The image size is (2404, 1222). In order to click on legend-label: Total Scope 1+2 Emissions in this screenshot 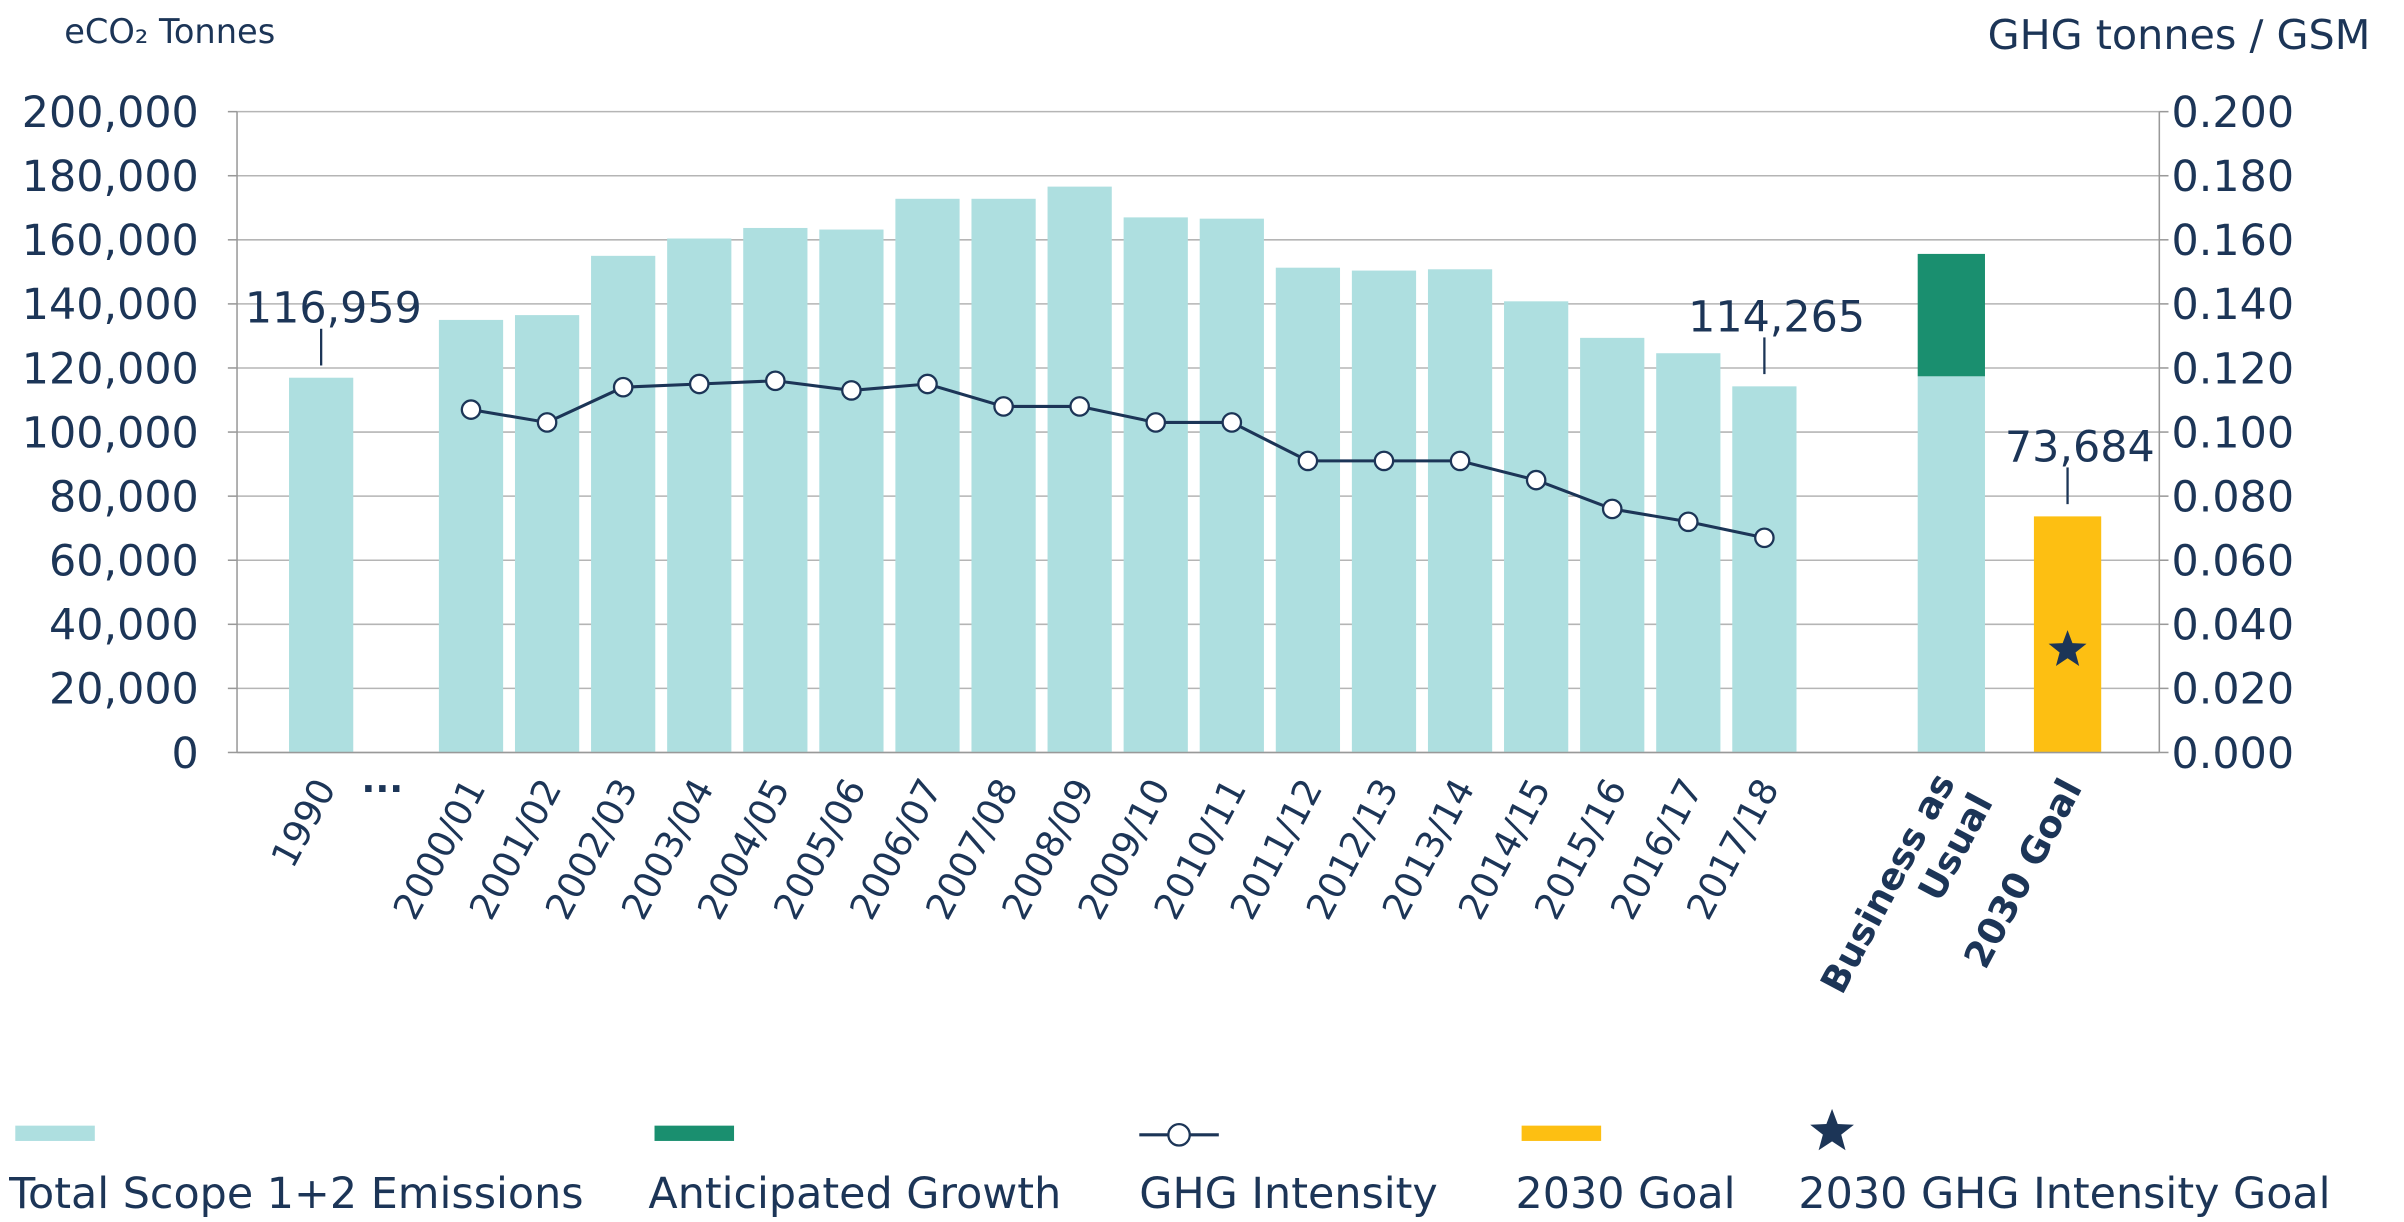, I will do `click(295, 1194)`.